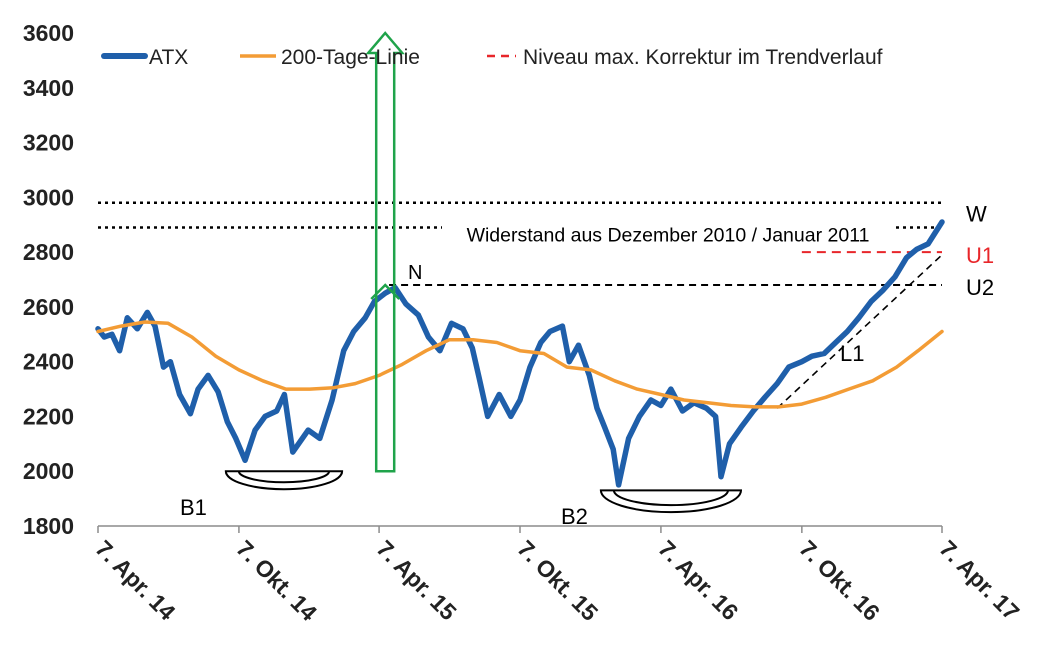 The image size is (1054, 663). What do you see at coordinates (979, 580) in the screenshot?
I see `x-tick-label: 7. Apr. 17` at bounding box center [979, 580].